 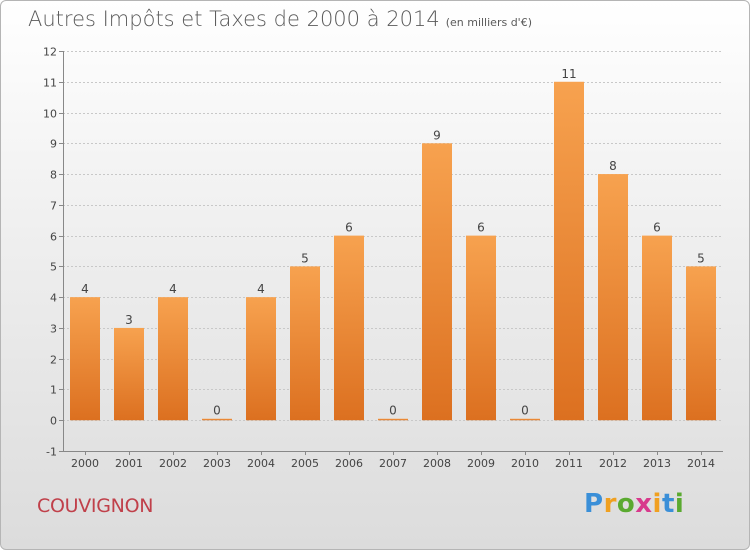 What do you see at coordinates (53, 360) in the screenshot?
I see `y-tick-label: 2` at bounding box center [53, 360].